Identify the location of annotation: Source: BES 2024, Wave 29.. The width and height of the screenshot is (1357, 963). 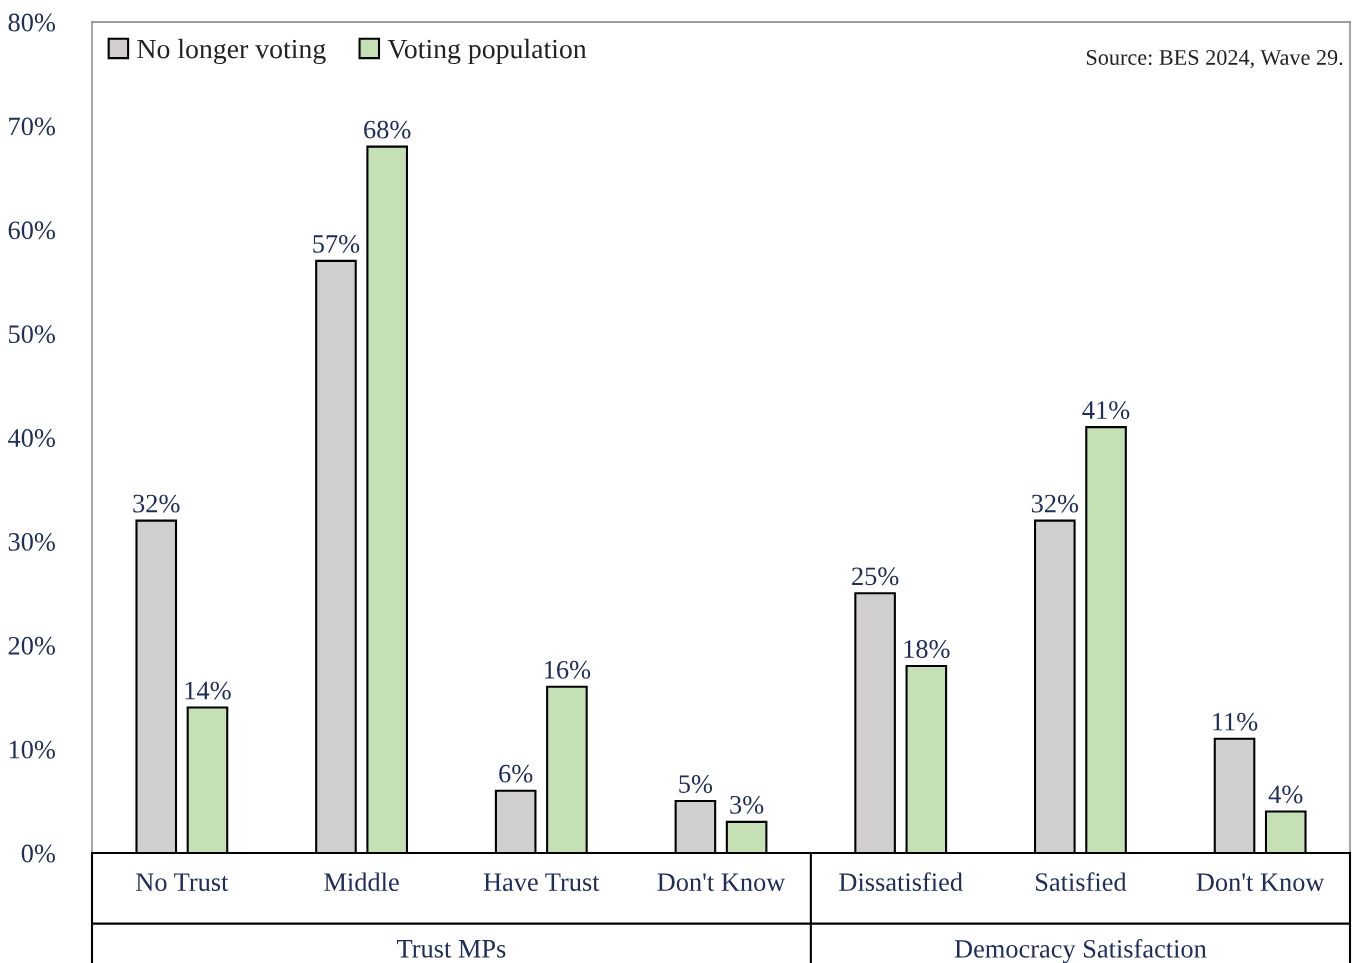
(1214, 59).